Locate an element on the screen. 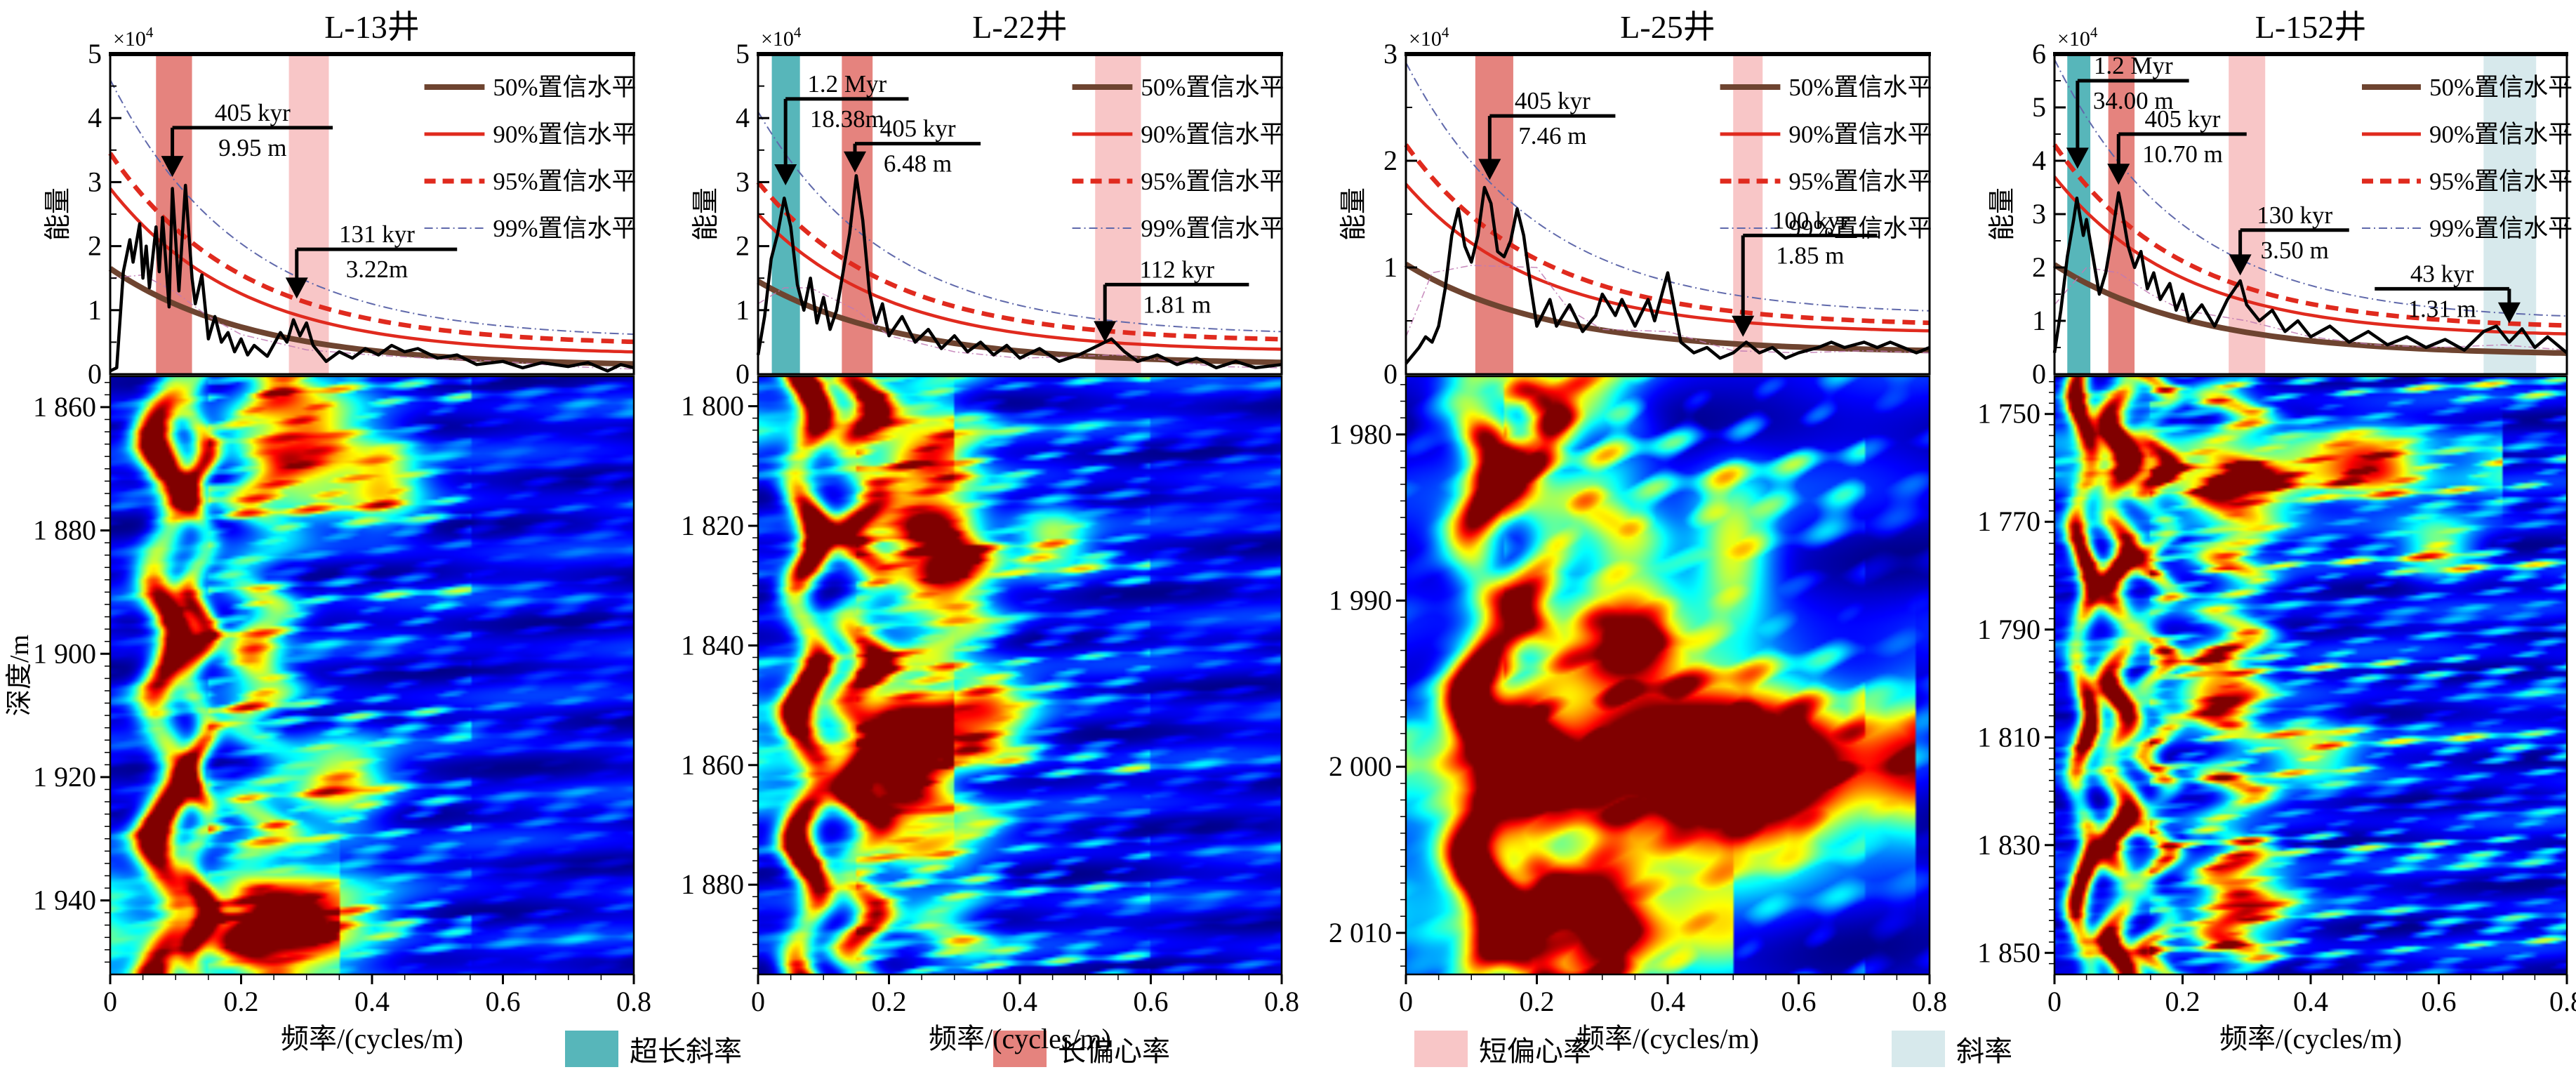 The width and height of the screenshot is (2576, 1072). annotation-130-kyr: 130 kyr 3.50 m is located at coordinates (2289, 238).